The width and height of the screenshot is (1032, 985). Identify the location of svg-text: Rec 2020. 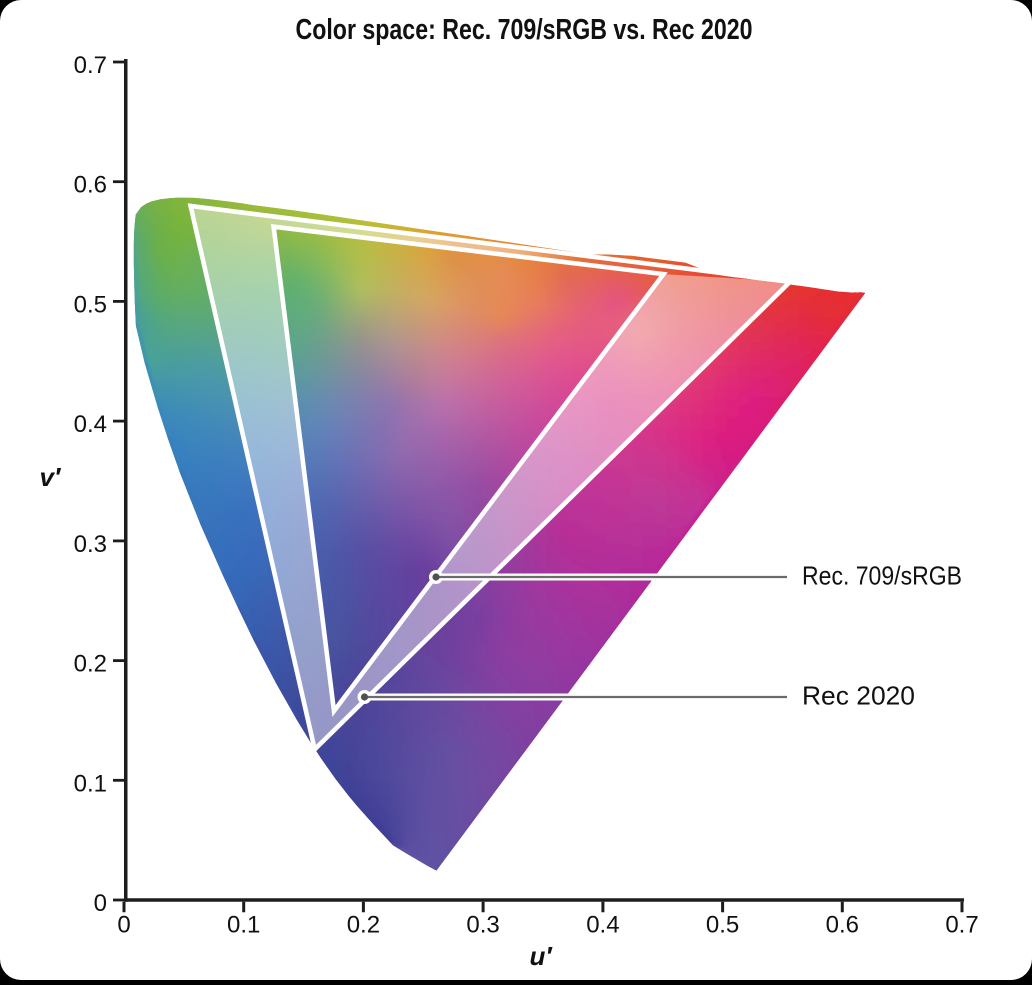
(858, 696).